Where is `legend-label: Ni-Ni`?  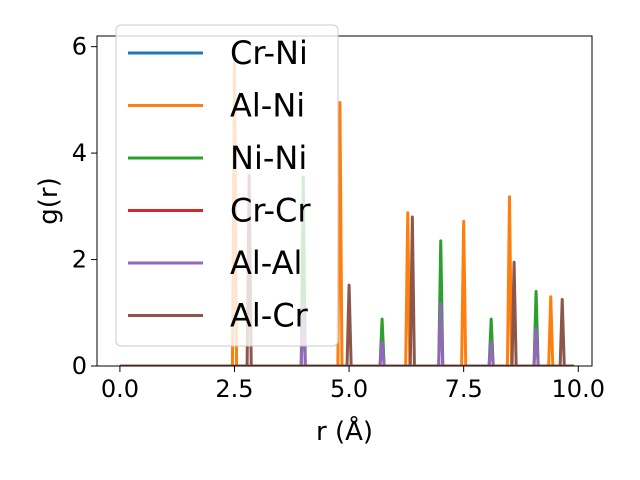 legend-label: Ni-Ni is located at coordinates (268, 158).